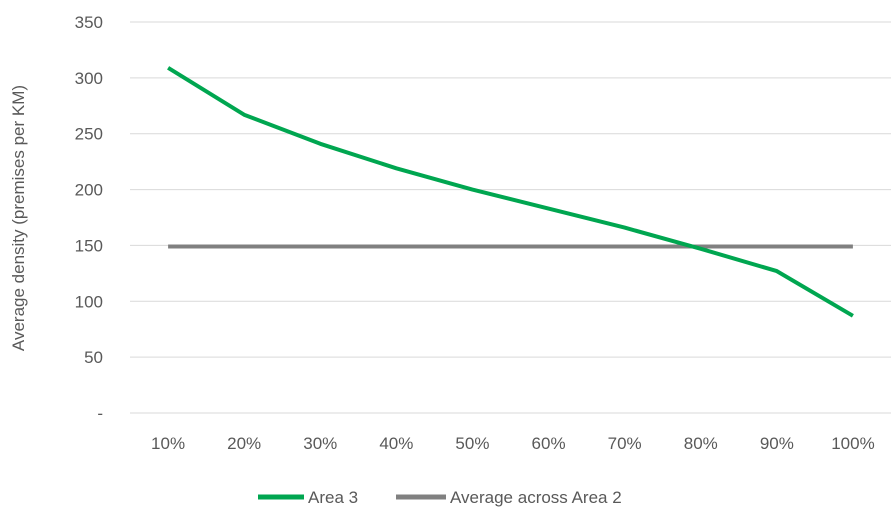 The height and width of the screenshot is (511, 891). Describe the element at coordinates (93, 357) in the screenshot. I see `y-tick-label: 50` at that location.